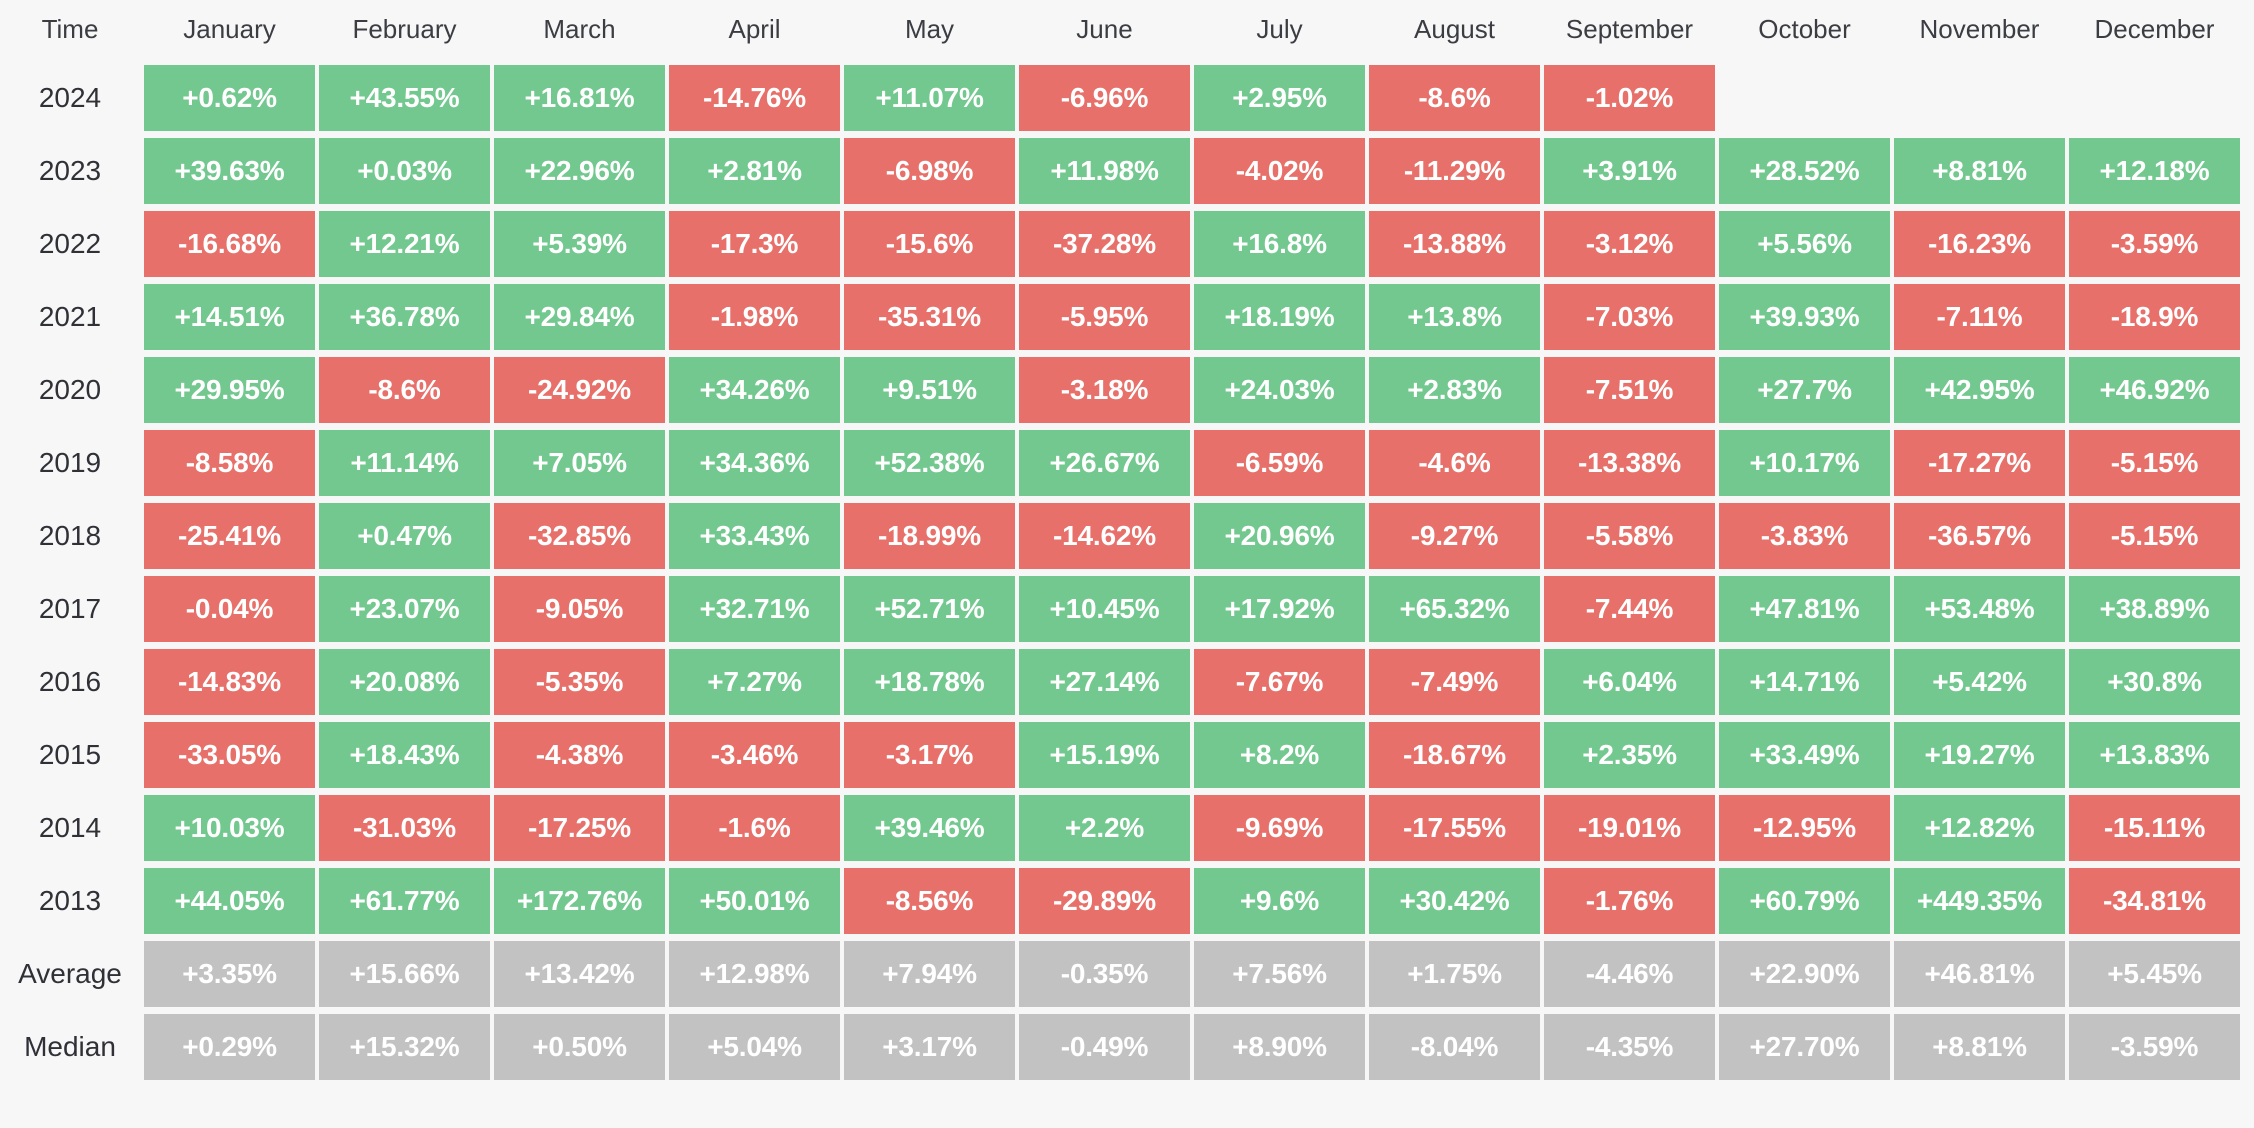 This screenshot has height=1128, width=2254. Describe the element at coordinates (1804, 536) in the screenshot. I see `return-cell: -3.83%` at that location.